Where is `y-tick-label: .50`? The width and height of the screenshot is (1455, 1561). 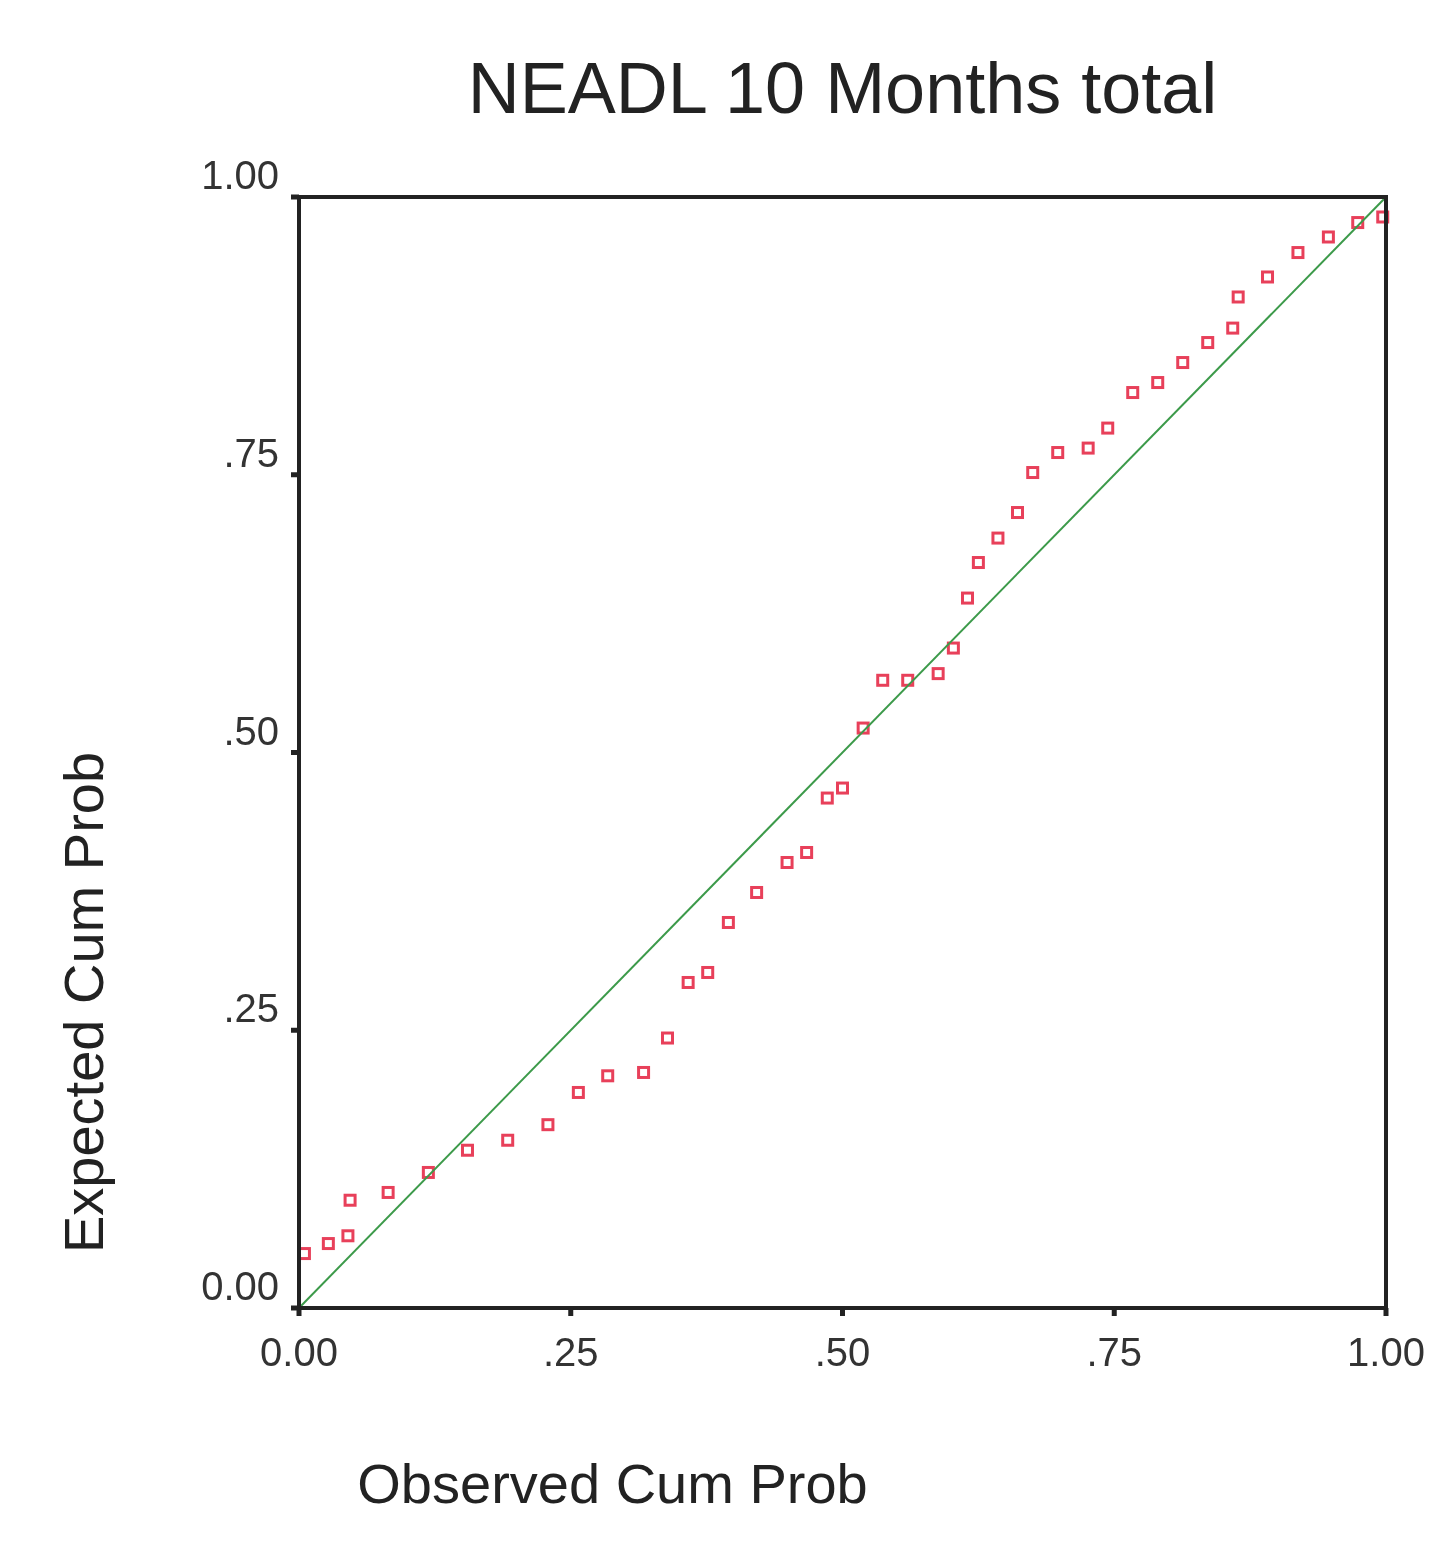 y-tick-label: .50 is located at coordinates (251, 730).